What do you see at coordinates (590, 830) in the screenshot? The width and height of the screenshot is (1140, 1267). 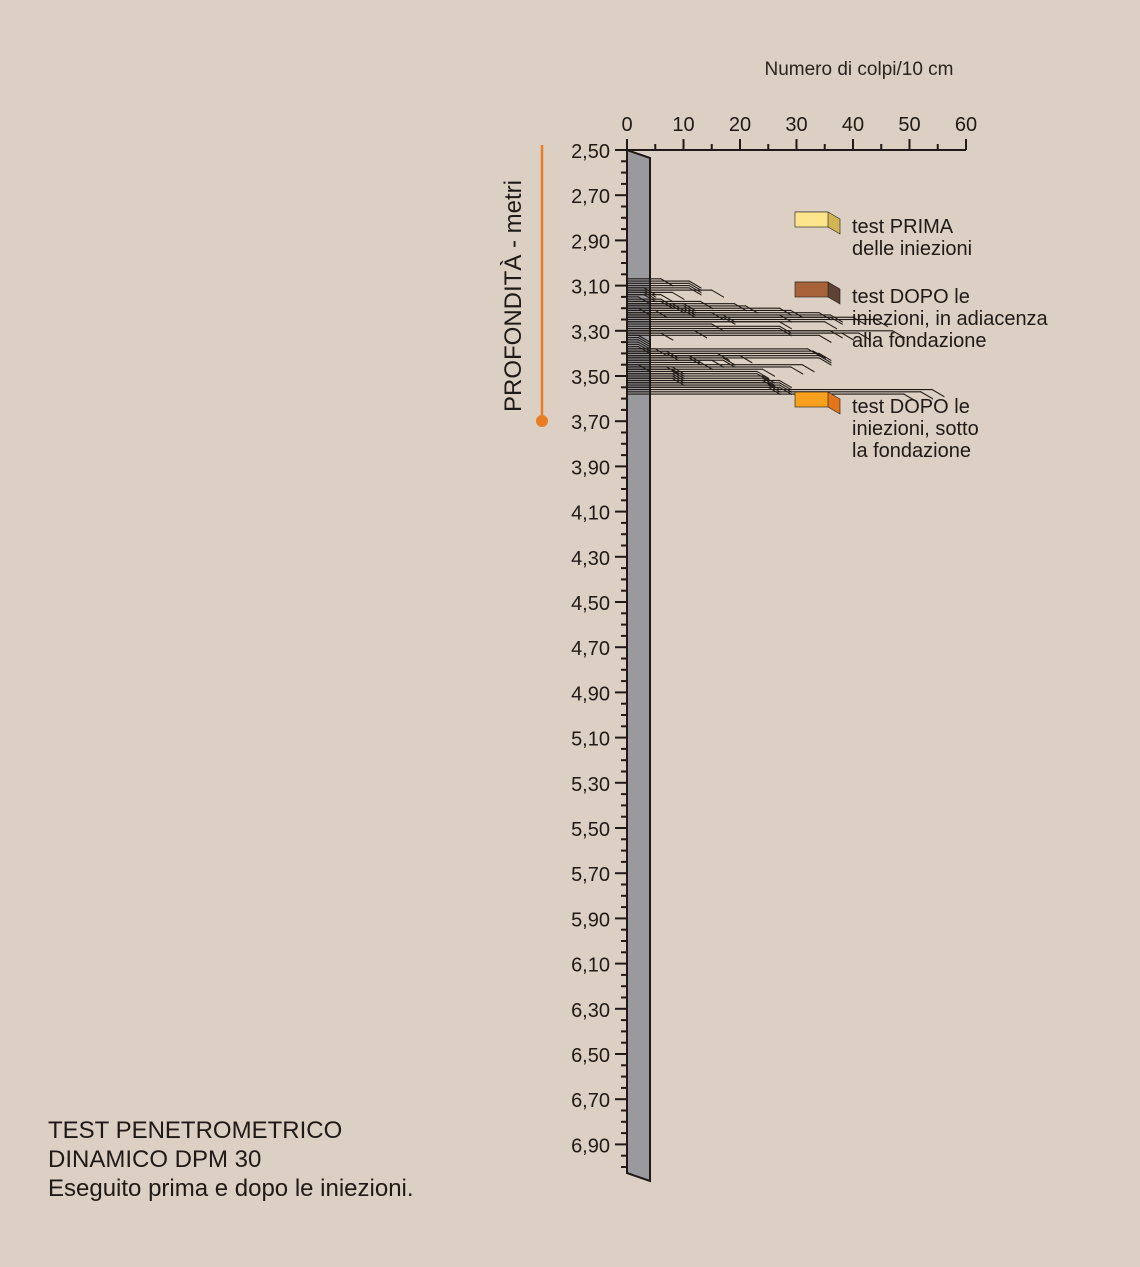 I see `y-tick-label: 5,50` at bounding box center [590, 830].